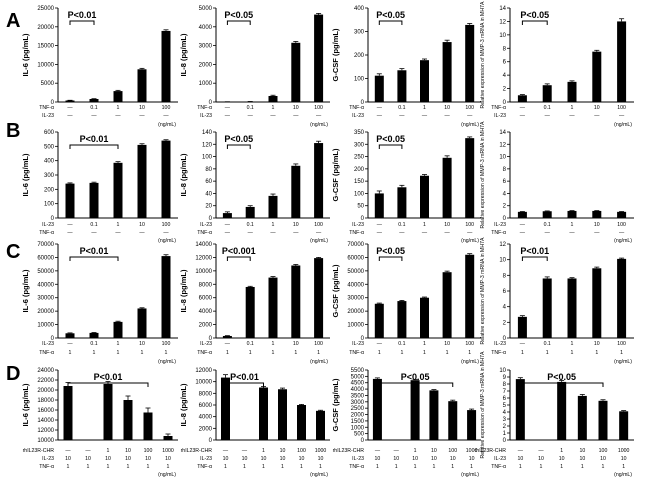 This screenshot has width=650, height=499. What do you see at coordinates (211, 441) in the screenshot?
I see `y-tick-label-d2: 0` at bounding box center [211, 441].